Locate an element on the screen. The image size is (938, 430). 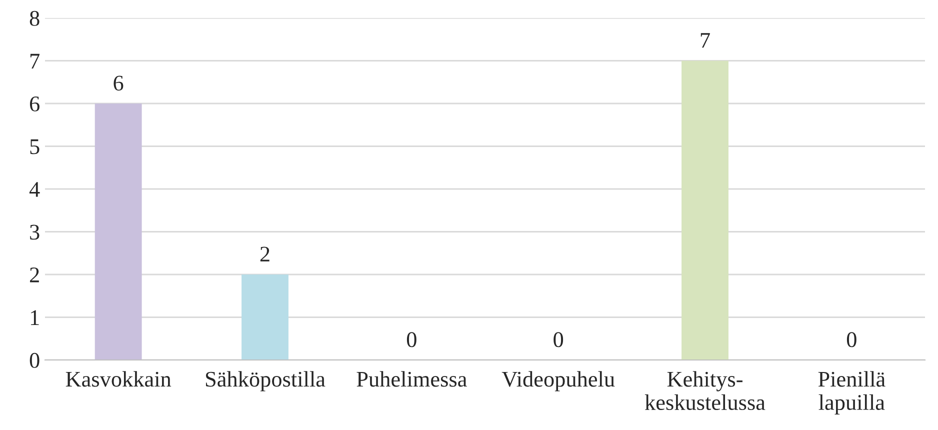
data-label: 6 is located at coordinates (119, 83).